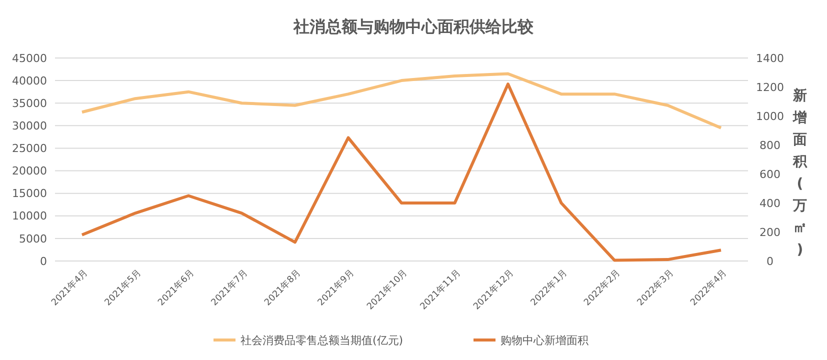 The width and height of the screenshot is (827, 360). What do you see at coordinates (29, 58) in the screenshot?
I see `y-tick-label: 45000` at bounding box center [29, 58].